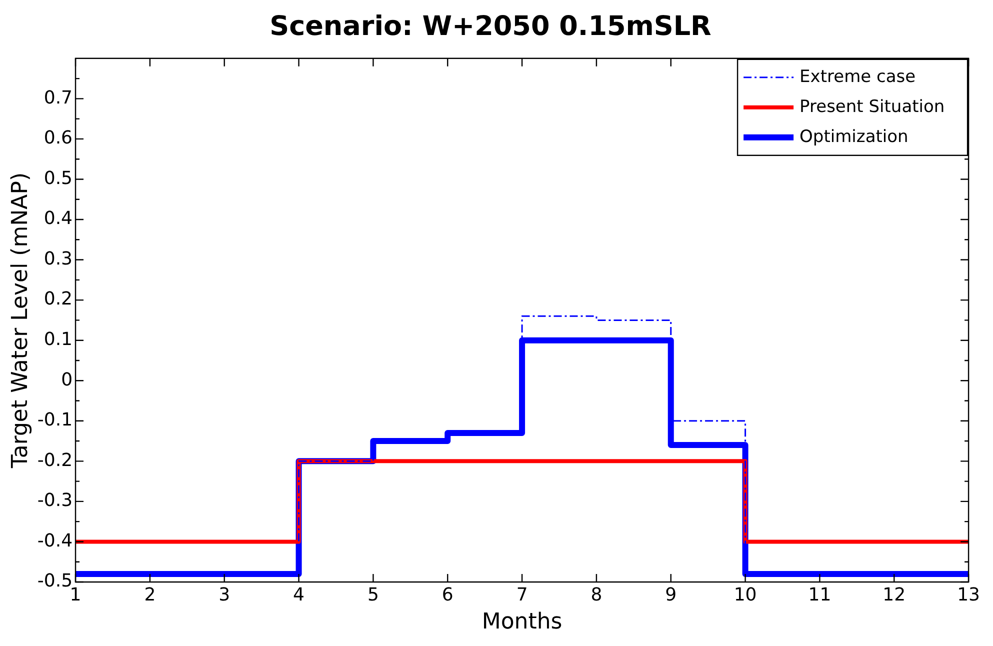 The image size is (993, 646). I want to click on y-tick-label: 0.1, so click(58, 339).